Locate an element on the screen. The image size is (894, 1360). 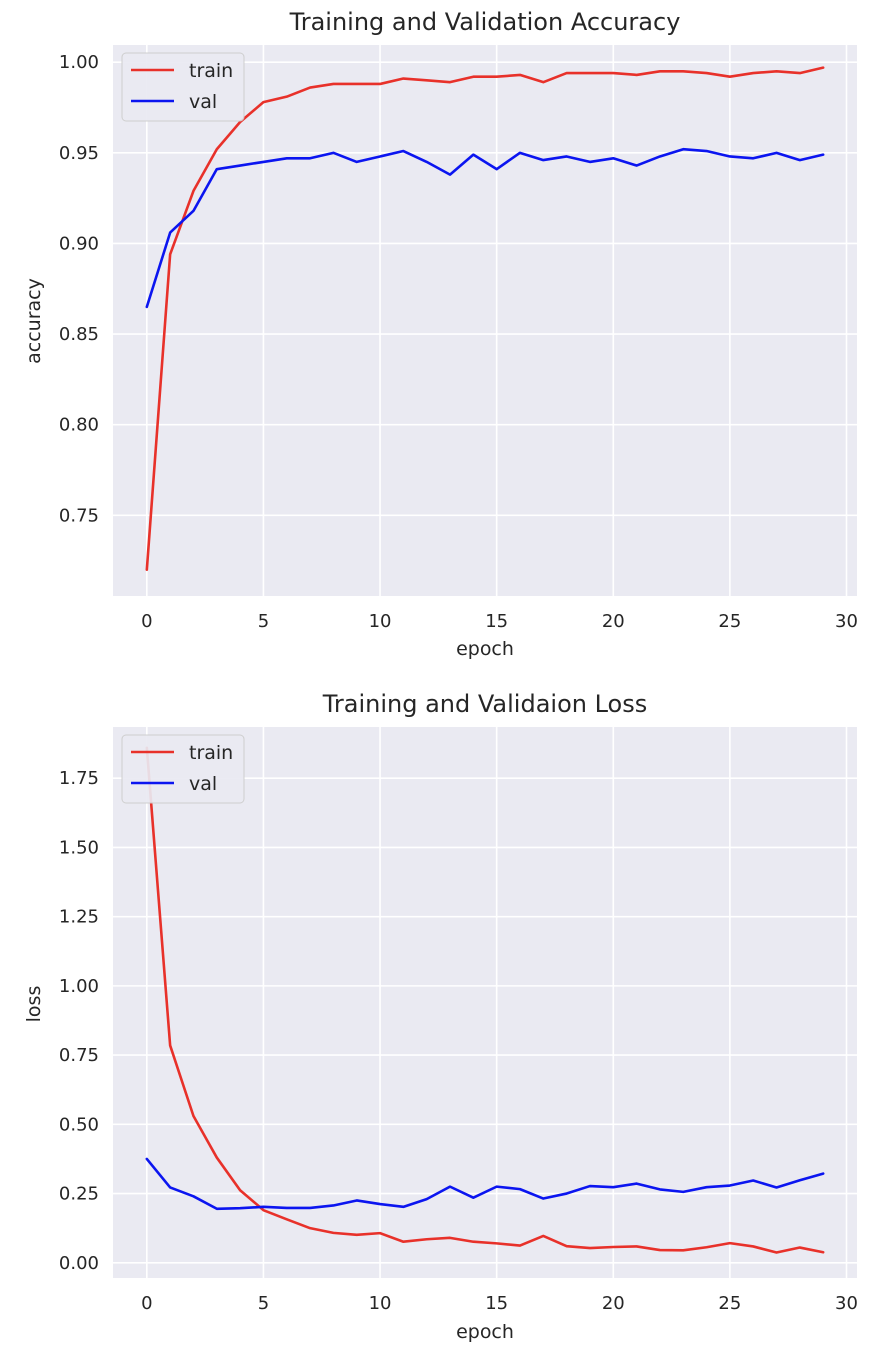
loss-legend: train val is located at coordinates (183, 769).